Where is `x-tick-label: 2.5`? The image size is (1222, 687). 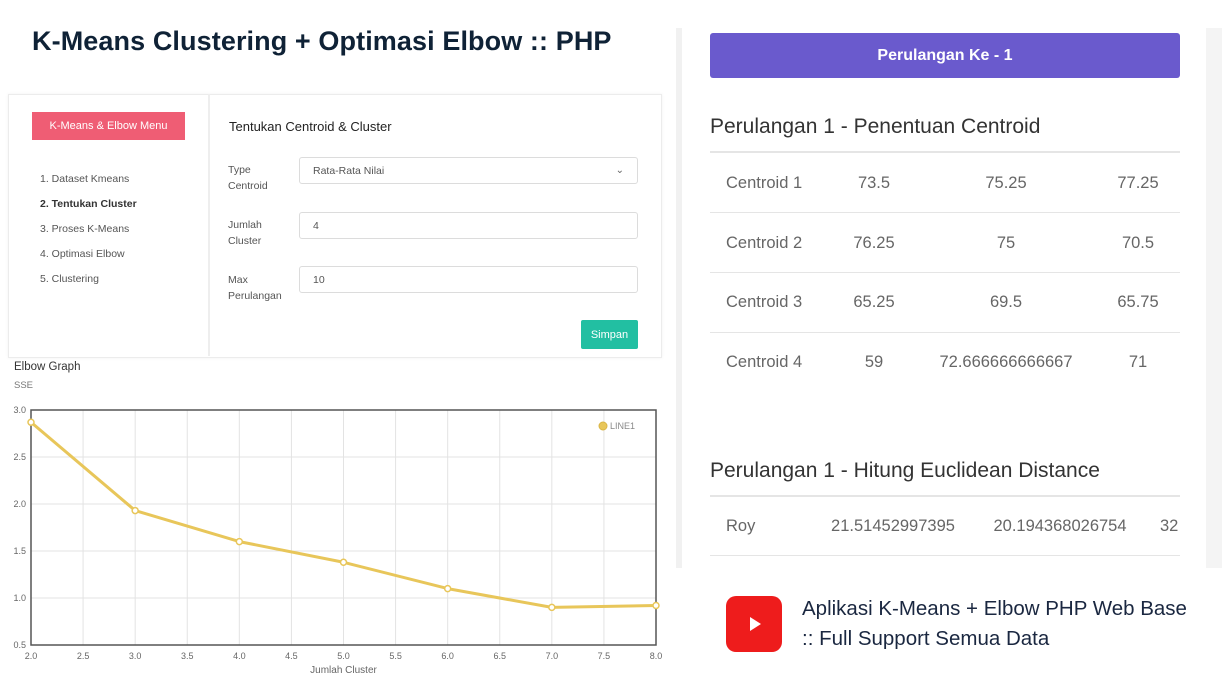
x-tick-label: 2.5 is located at coordinates (83, 656).